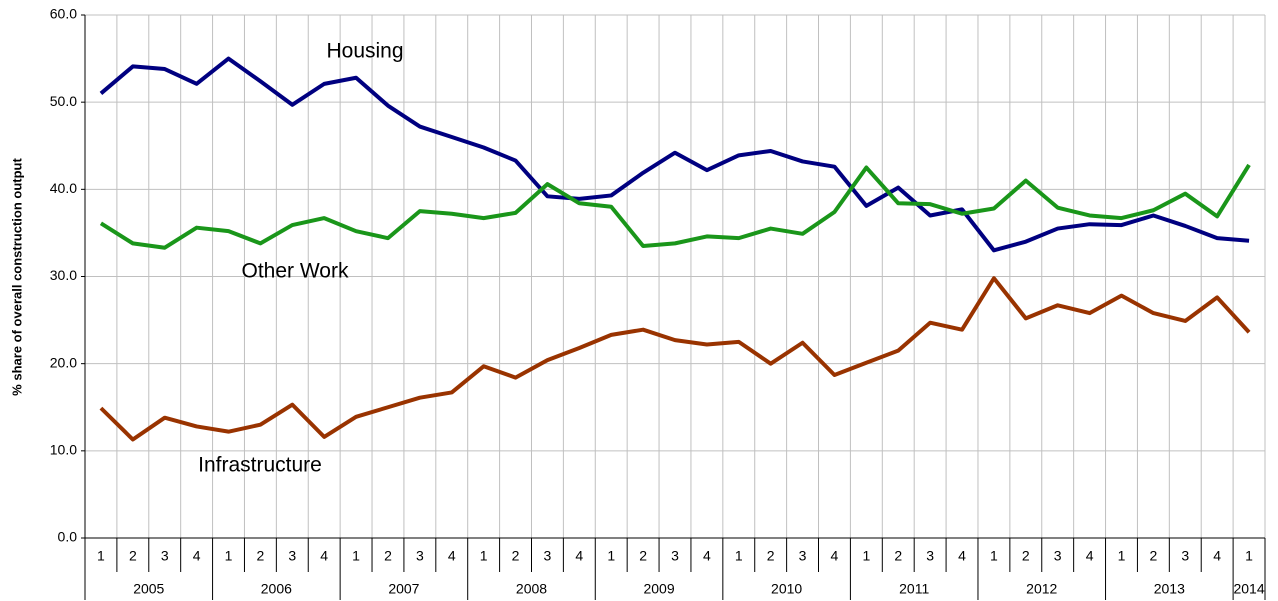 This screenshot has width=1278, height=601. Describe the element at coordinates (16, 277) in the screenshot. I see `y-axis-title: % share of overall construction output` at that location.